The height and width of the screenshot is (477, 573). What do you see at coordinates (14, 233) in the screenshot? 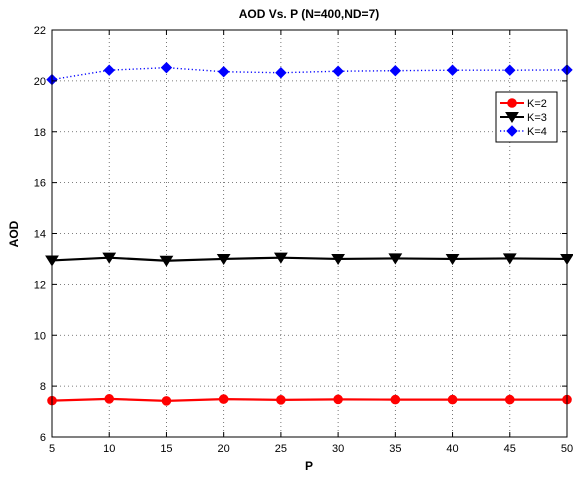
I see `y-axis-label: AOD` at bounding box center [14, 233].